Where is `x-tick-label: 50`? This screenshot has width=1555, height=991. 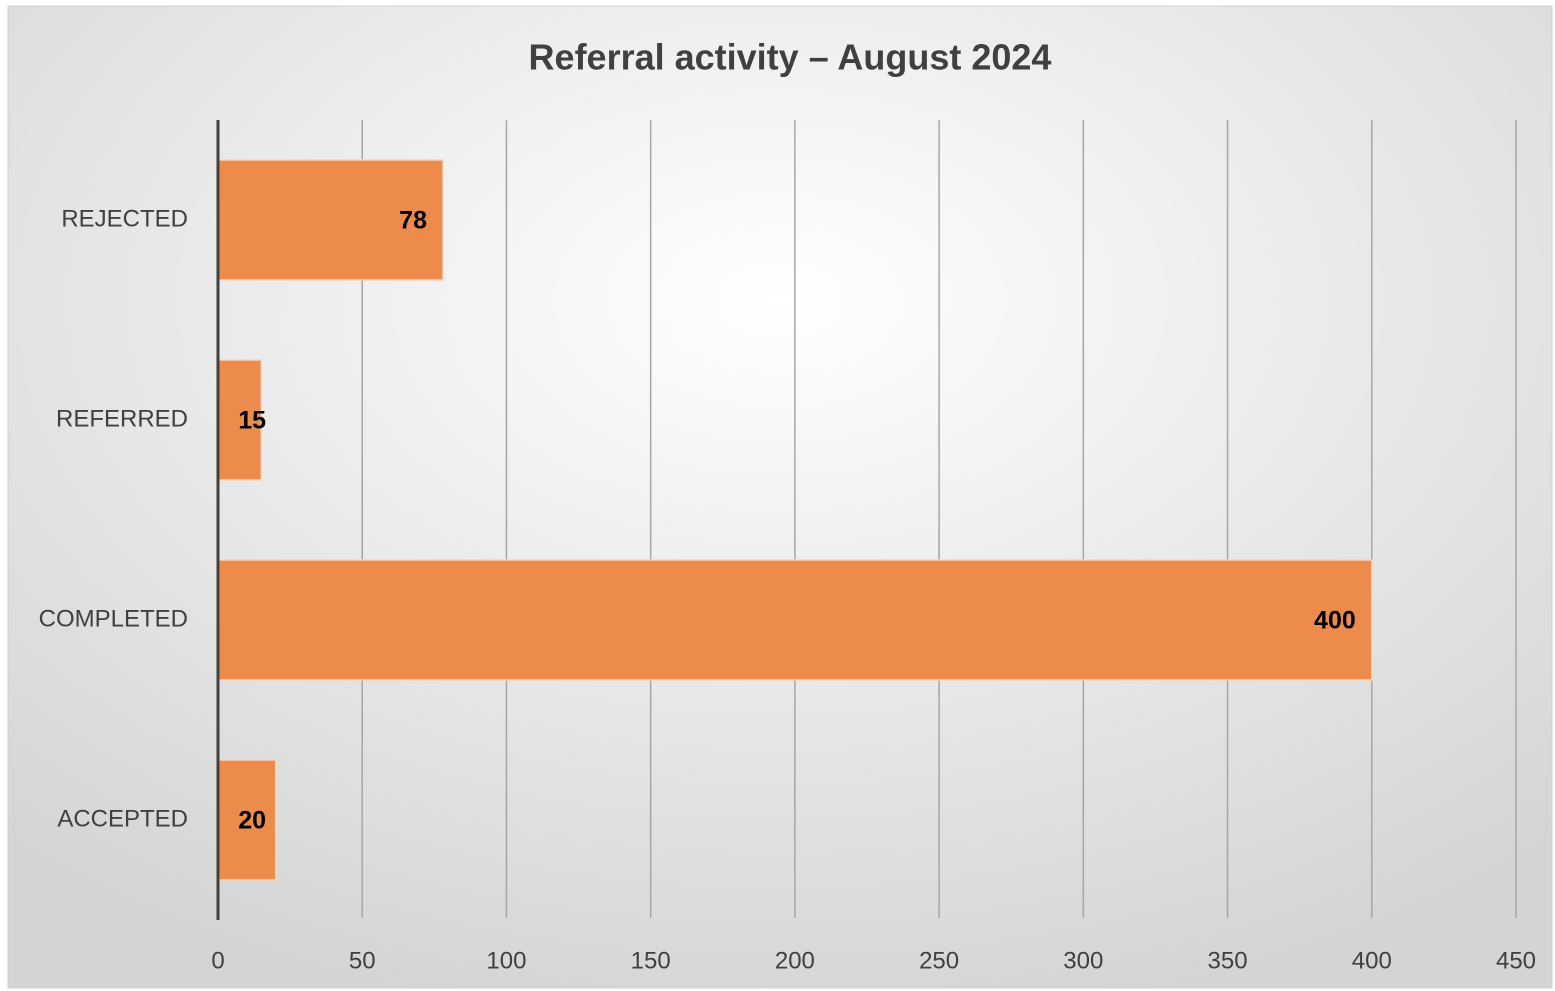 x-tick-label: 50 is located at coordinates (362, 960).